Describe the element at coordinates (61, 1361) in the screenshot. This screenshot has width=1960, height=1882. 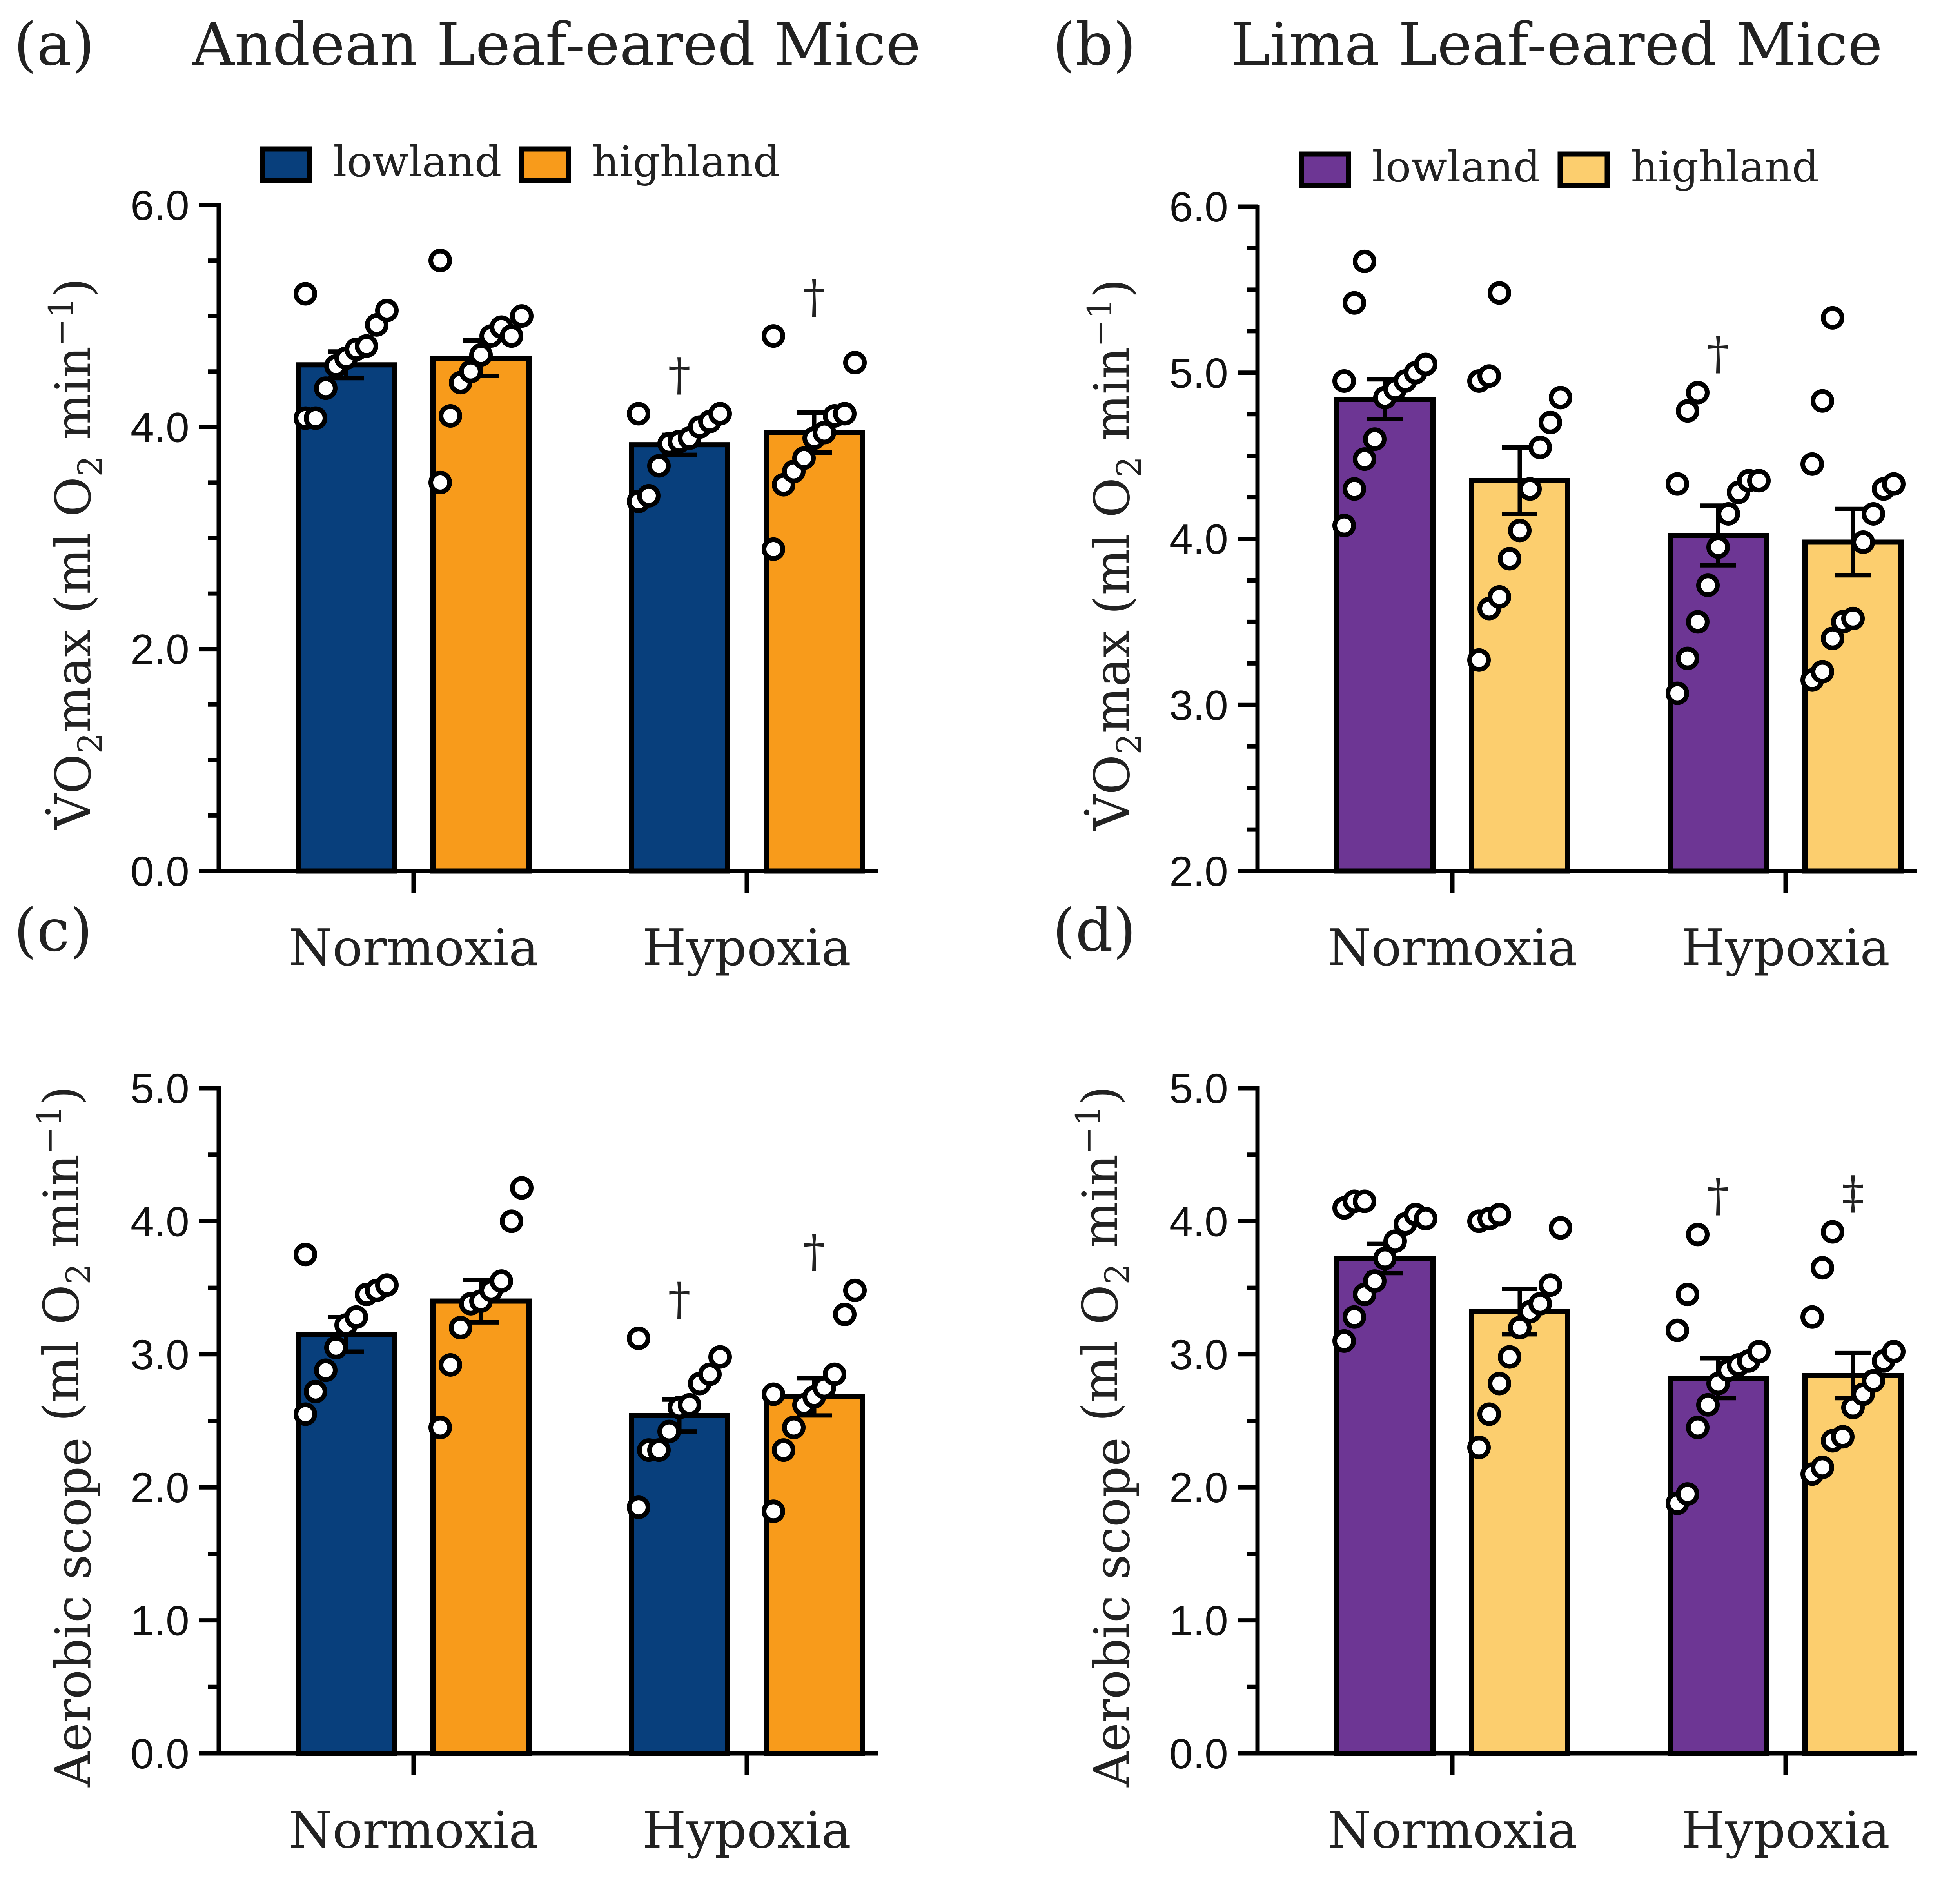
I see `y-axis-title-part: (ml O` at that location.